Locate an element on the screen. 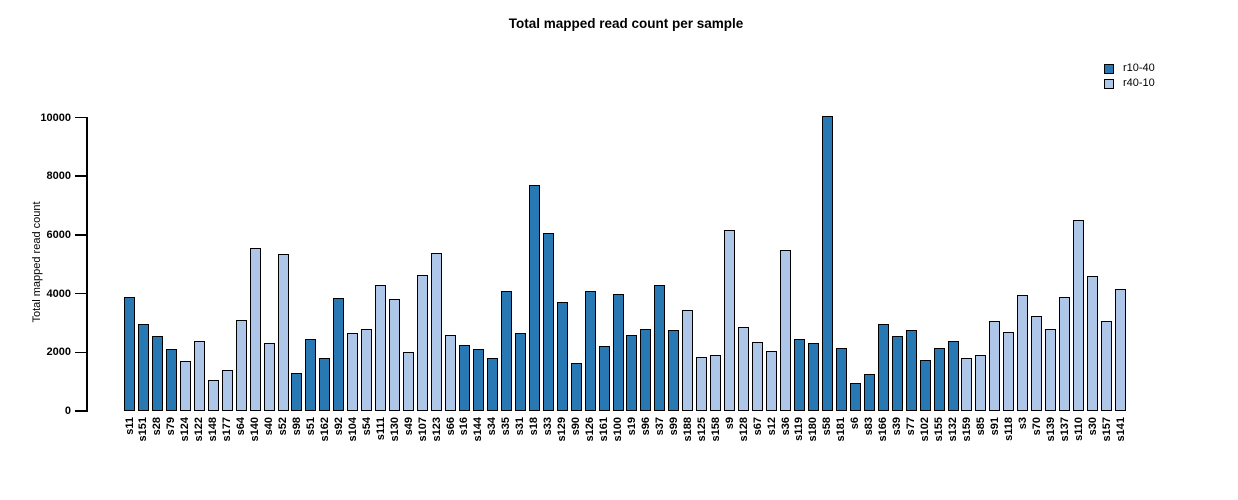 The height and width of the screenshot is (500, 1238). x-tick-label: s148 is located at coordinates (213, 429).